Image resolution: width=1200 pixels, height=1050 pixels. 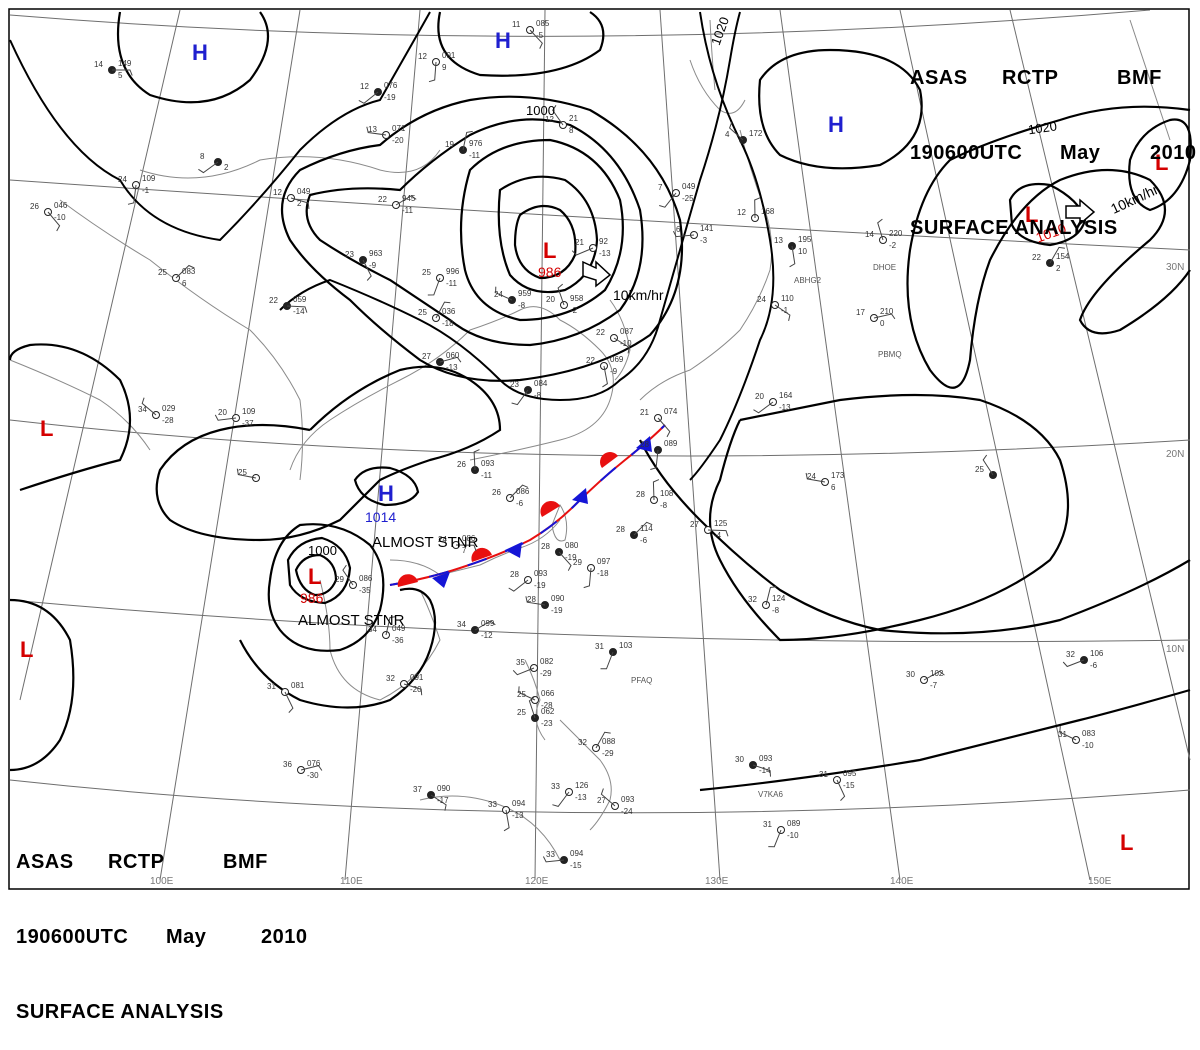 What do you see at coordinates (555, 786) in the screenshot?
I see `station-temperature: 33` at bounding box center [555, 786].